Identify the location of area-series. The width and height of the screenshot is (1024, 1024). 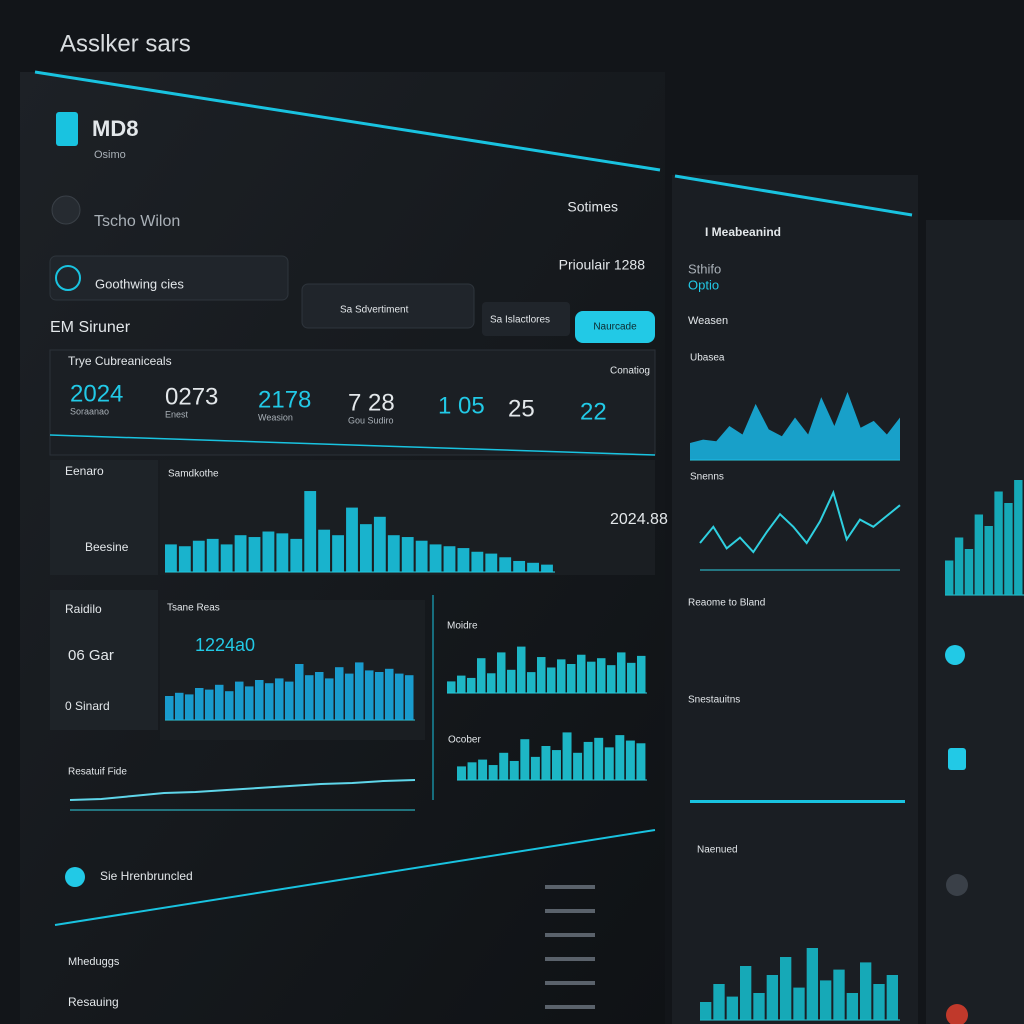
(795, 426).